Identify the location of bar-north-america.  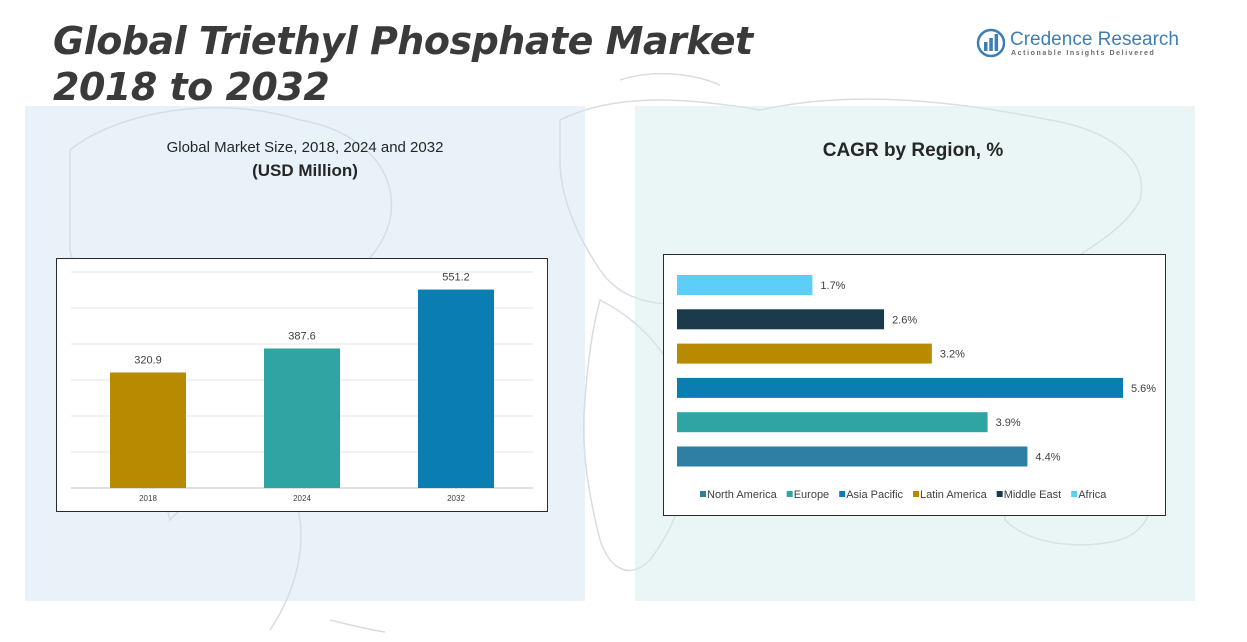
(852, 456).